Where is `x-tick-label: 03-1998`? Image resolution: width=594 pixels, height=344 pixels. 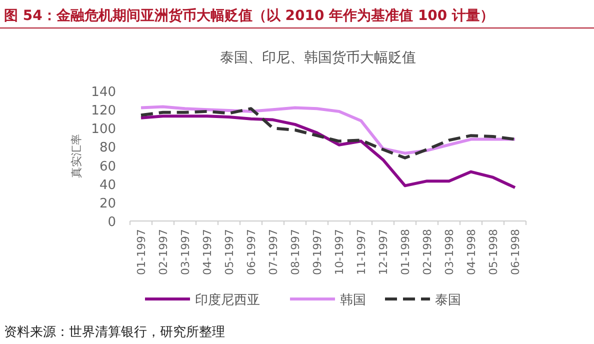
x-tick-label: 03-1998 is located at coordinates (449, 252).